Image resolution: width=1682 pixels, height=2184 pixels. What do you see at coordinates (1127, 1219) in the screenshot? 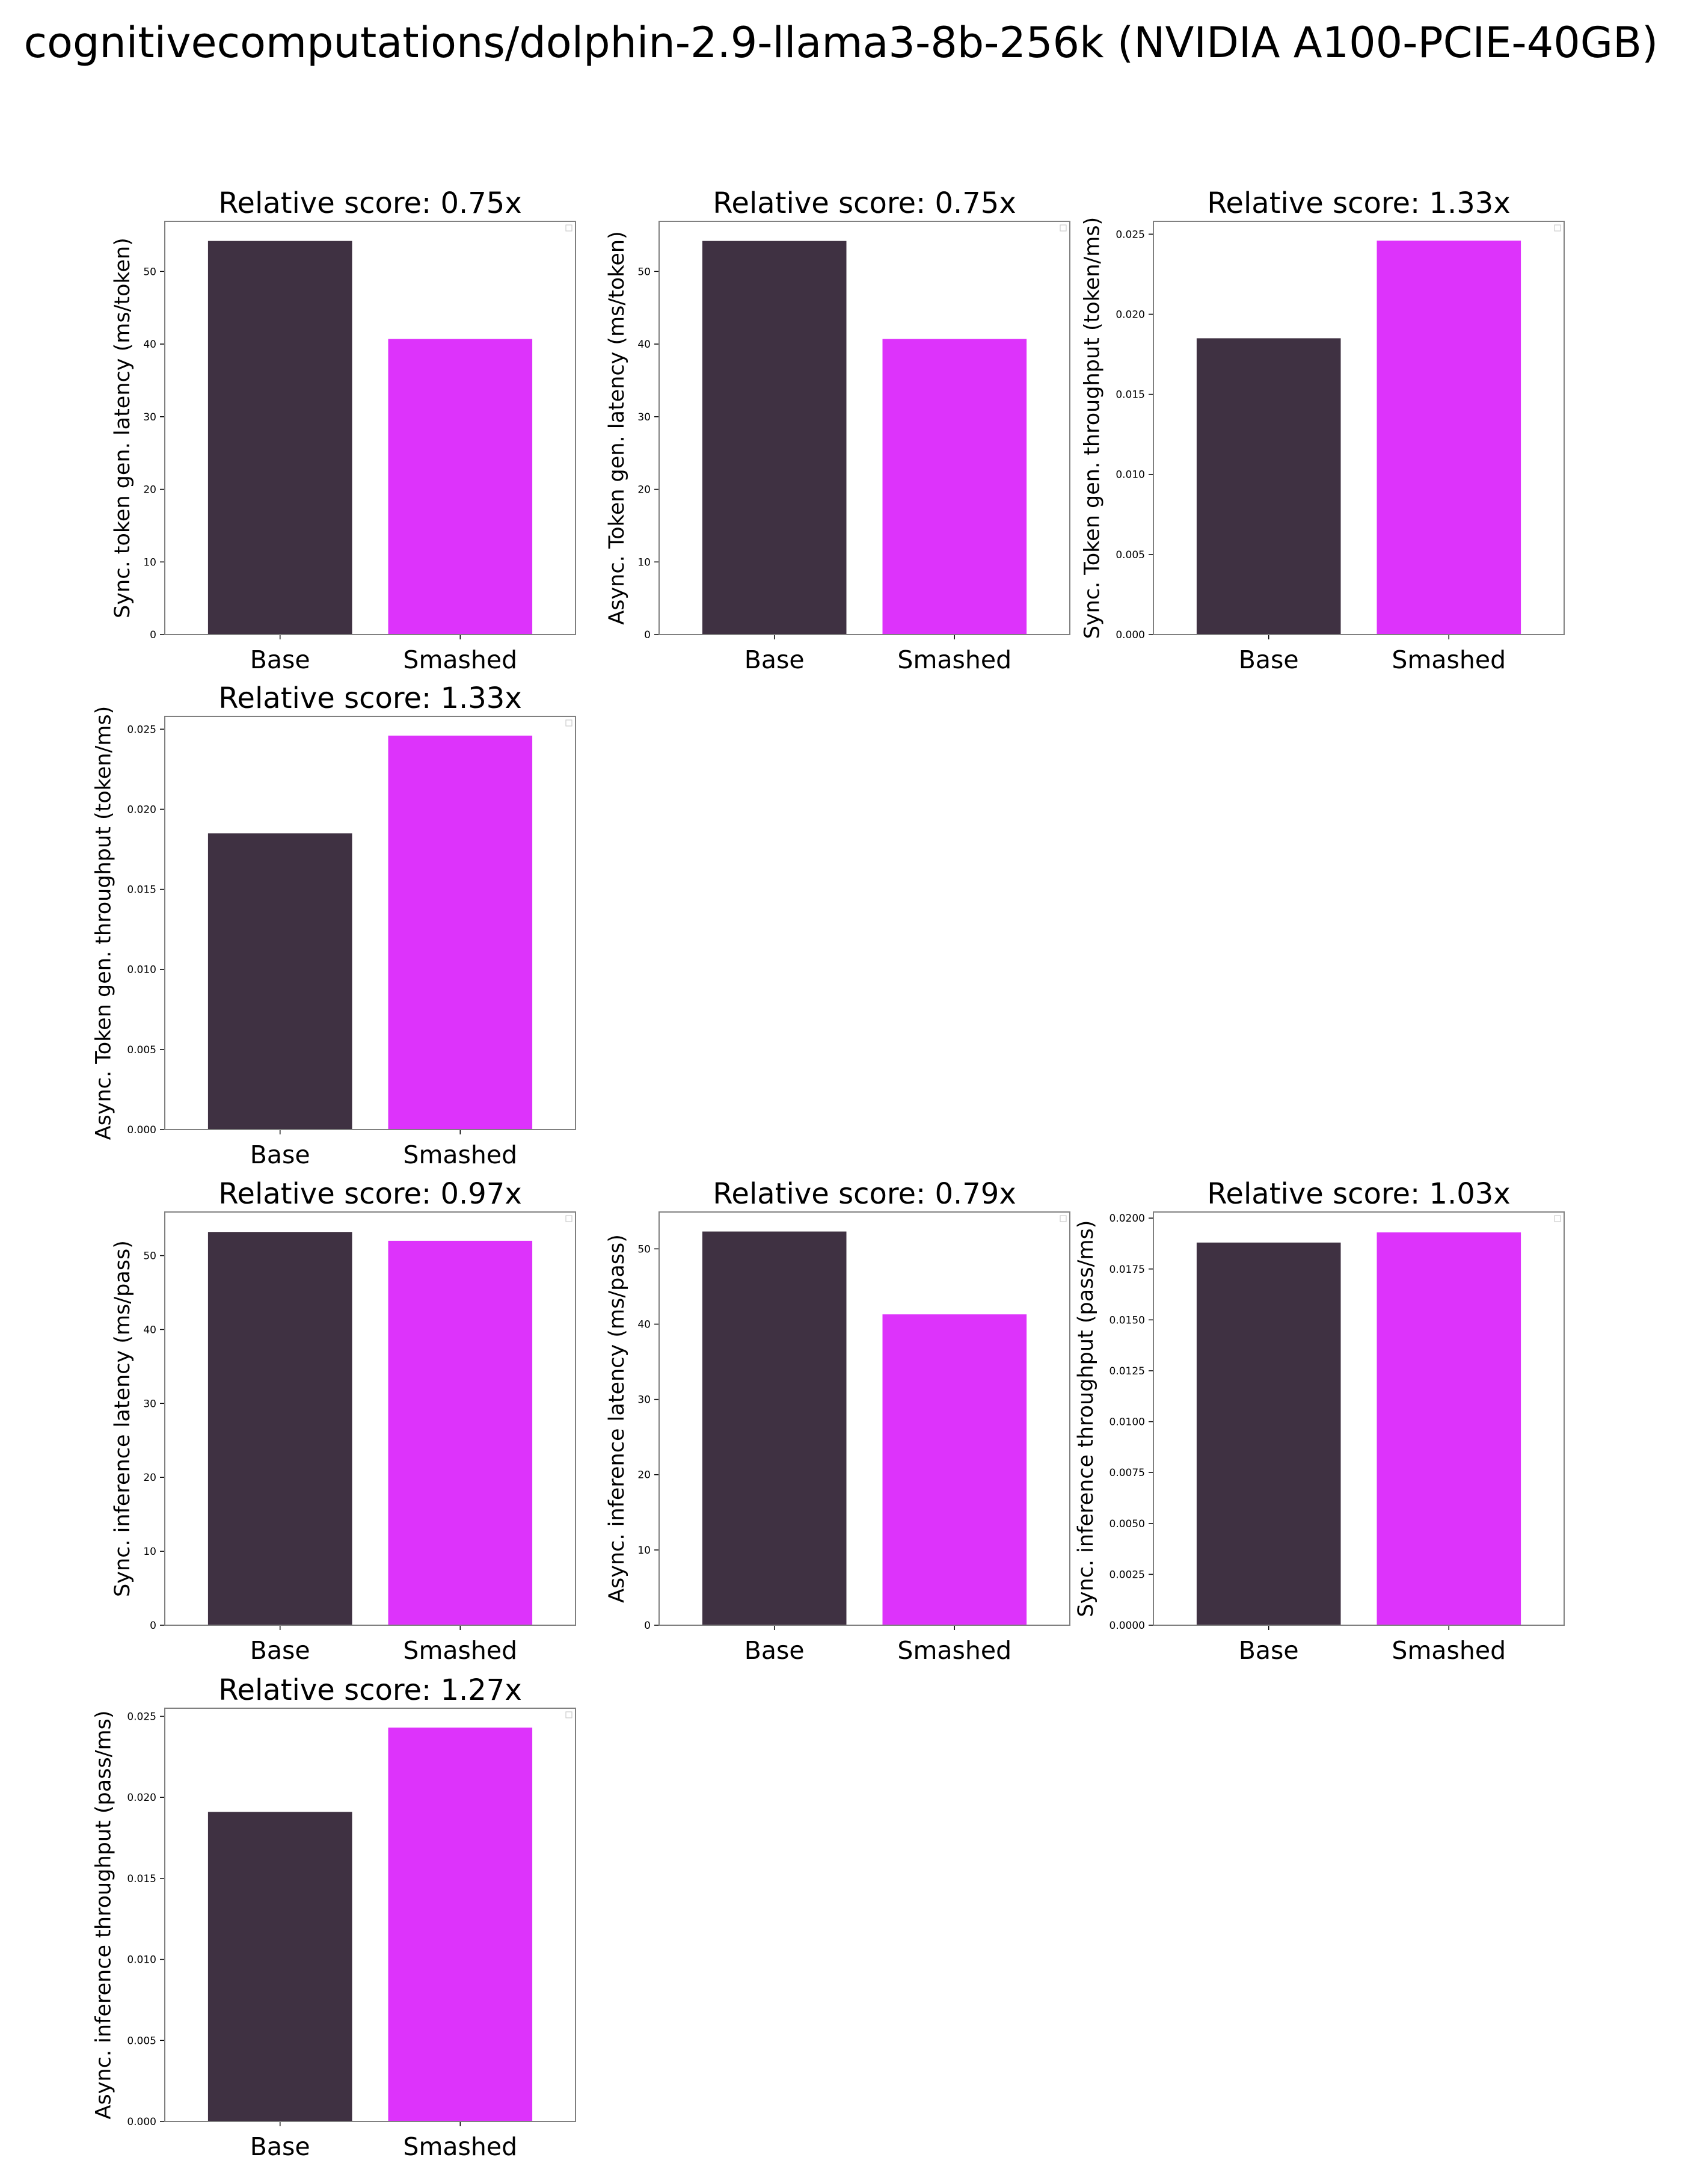
I see `y-tick-label: 0.0200` at bounding box center [1127, 1219].